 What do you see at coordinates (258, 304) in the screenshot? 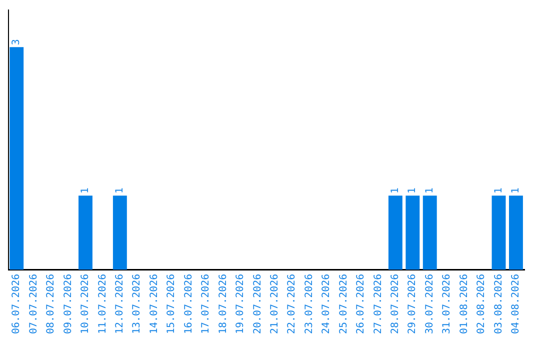
I see `x-tick-label: 20.07.2026` at bounding box center [258, 304].